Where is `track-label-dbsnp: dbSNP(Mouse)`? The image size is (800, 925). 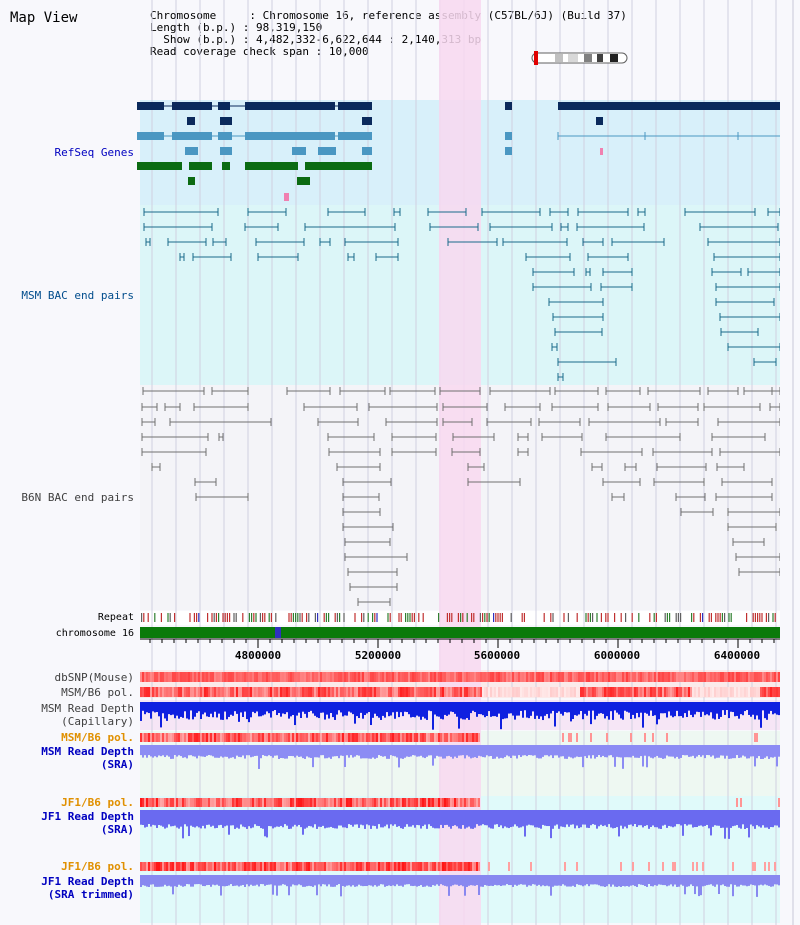
track-label-dbsnp: dbSNP(Mouse) is located at coordinates (94, 677).